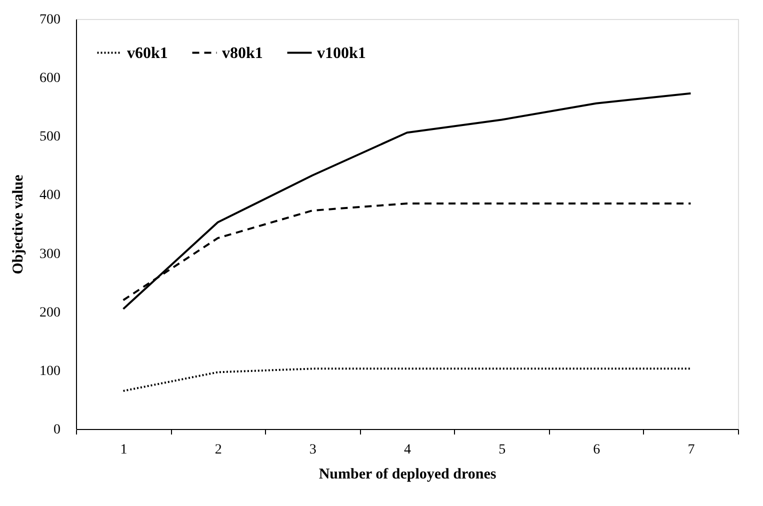 The height and width of the screenshot is (506, 763). I want to click on legend-label: v60k1, so click(147, 53).